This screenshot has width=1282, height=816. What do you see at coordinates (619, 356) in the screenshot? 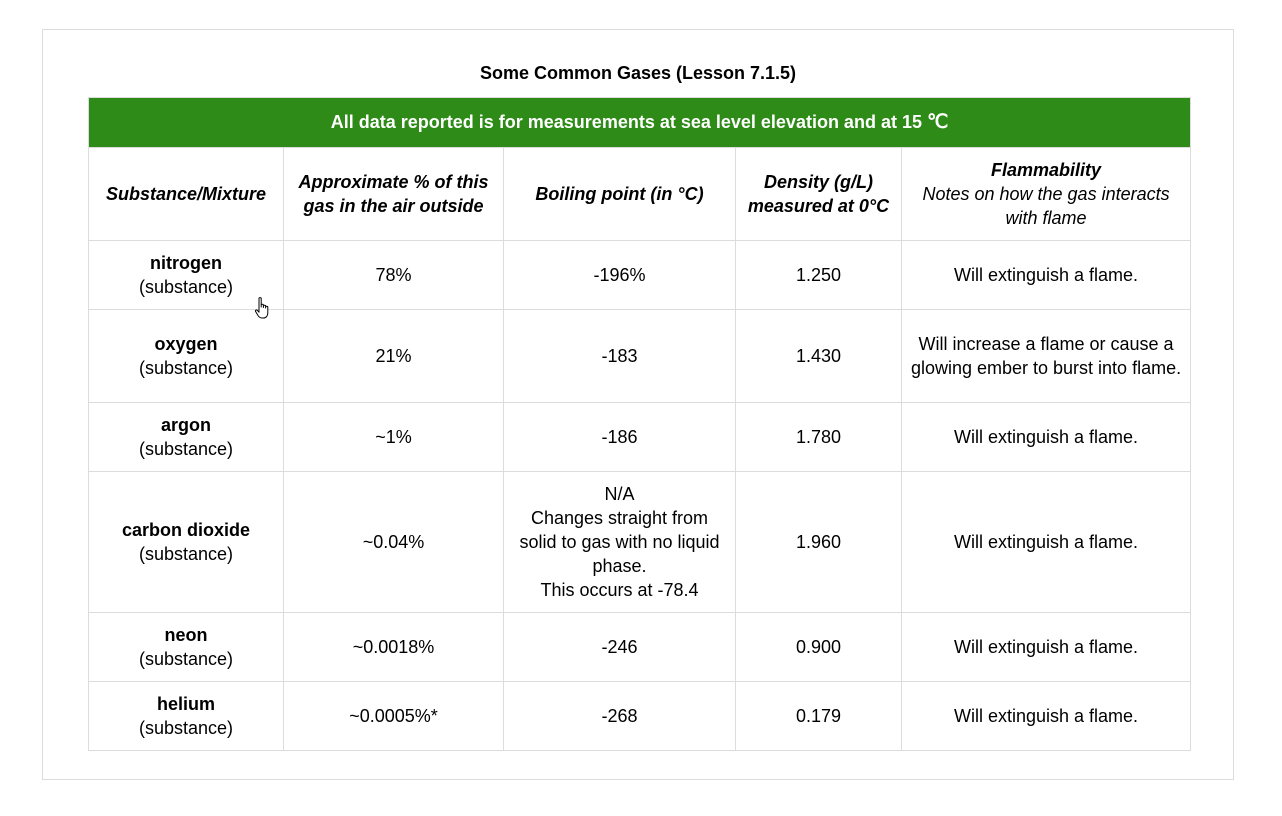
I see `boiling-cell: -183` at bounding box center [619, 356].